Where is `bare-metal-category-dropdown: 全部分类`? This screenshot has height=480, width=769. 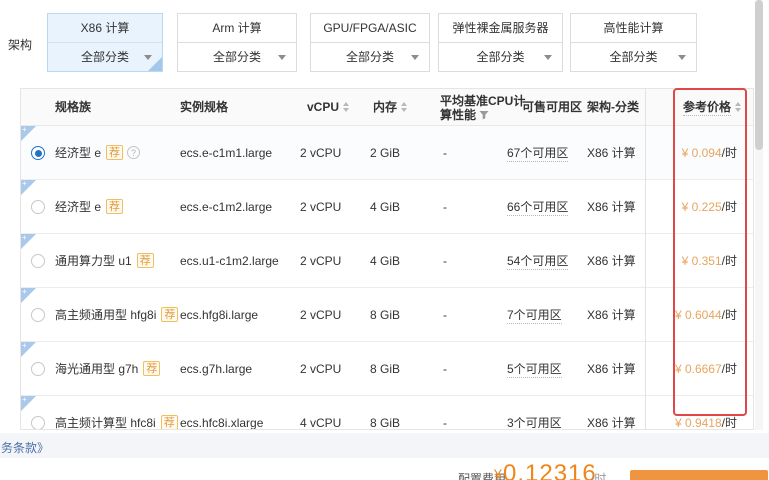
bare-metal-category-dropdown: 全部分类 is located at coordinates (500, 57).